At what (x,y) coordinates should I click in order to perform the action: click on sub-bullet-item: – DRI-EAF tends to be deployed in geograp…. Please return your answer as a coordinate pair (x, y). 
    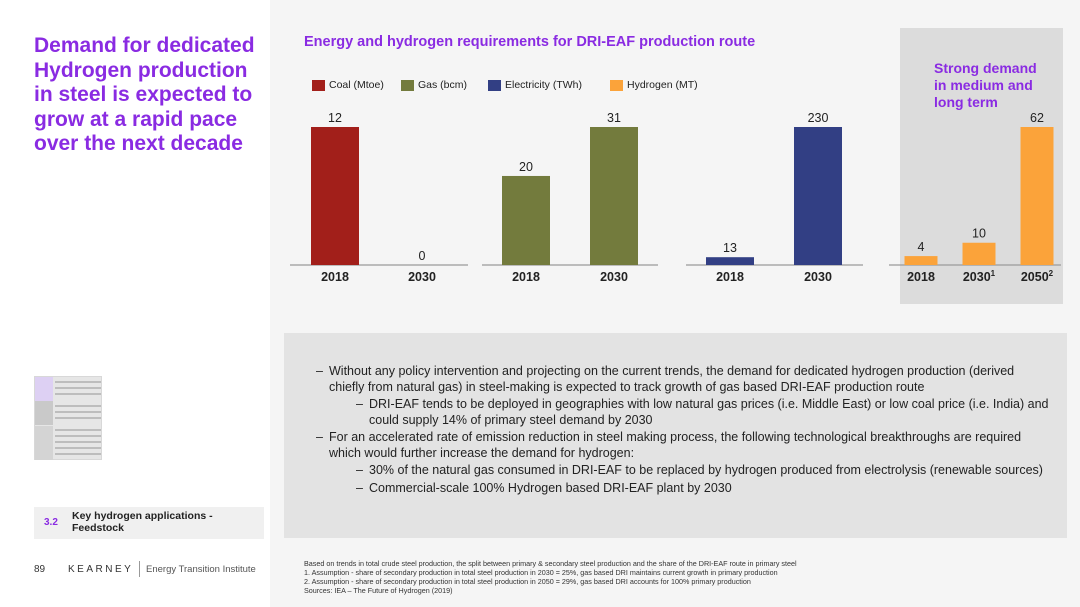
    Looking at the image, I should click on (683, 412).